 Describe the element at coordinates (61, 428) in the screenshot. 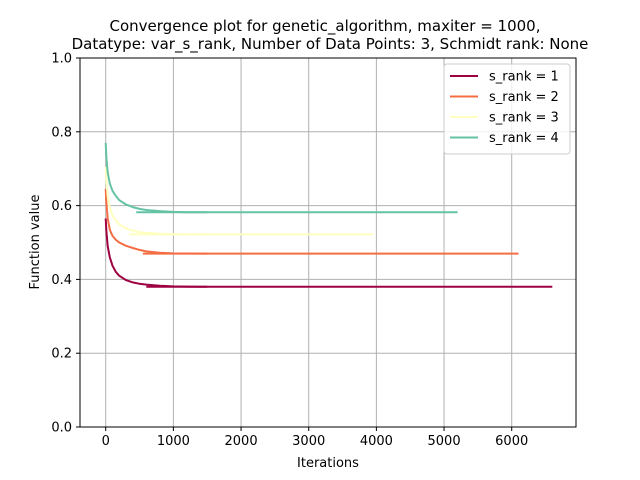

I see `y-tick-label: 0.0` at that location.